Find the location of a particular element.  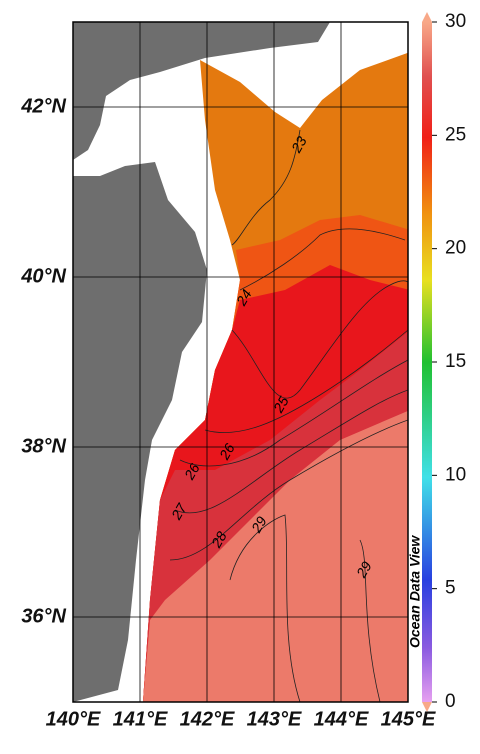

contour-label: 28 is located at coordinates (219, 539).